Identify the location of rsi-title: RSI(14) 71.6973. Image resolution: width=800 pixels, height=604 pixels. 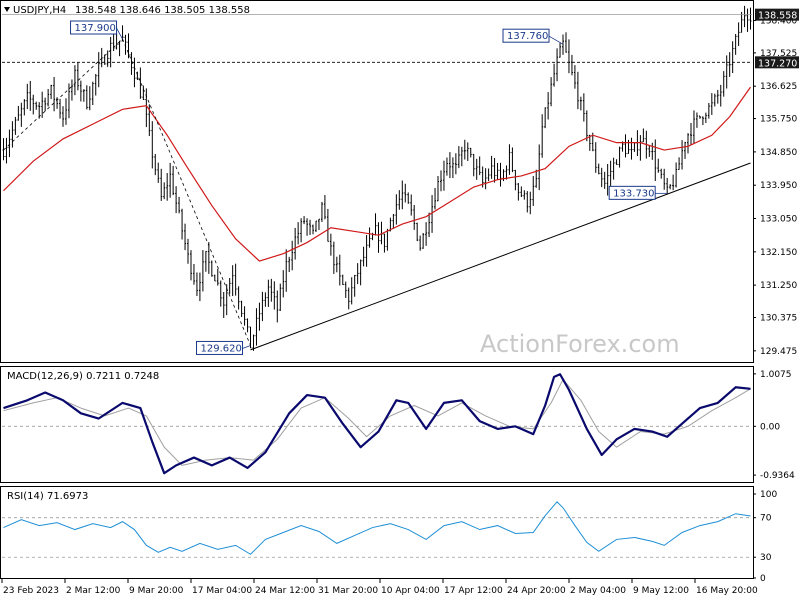
(47, 496).